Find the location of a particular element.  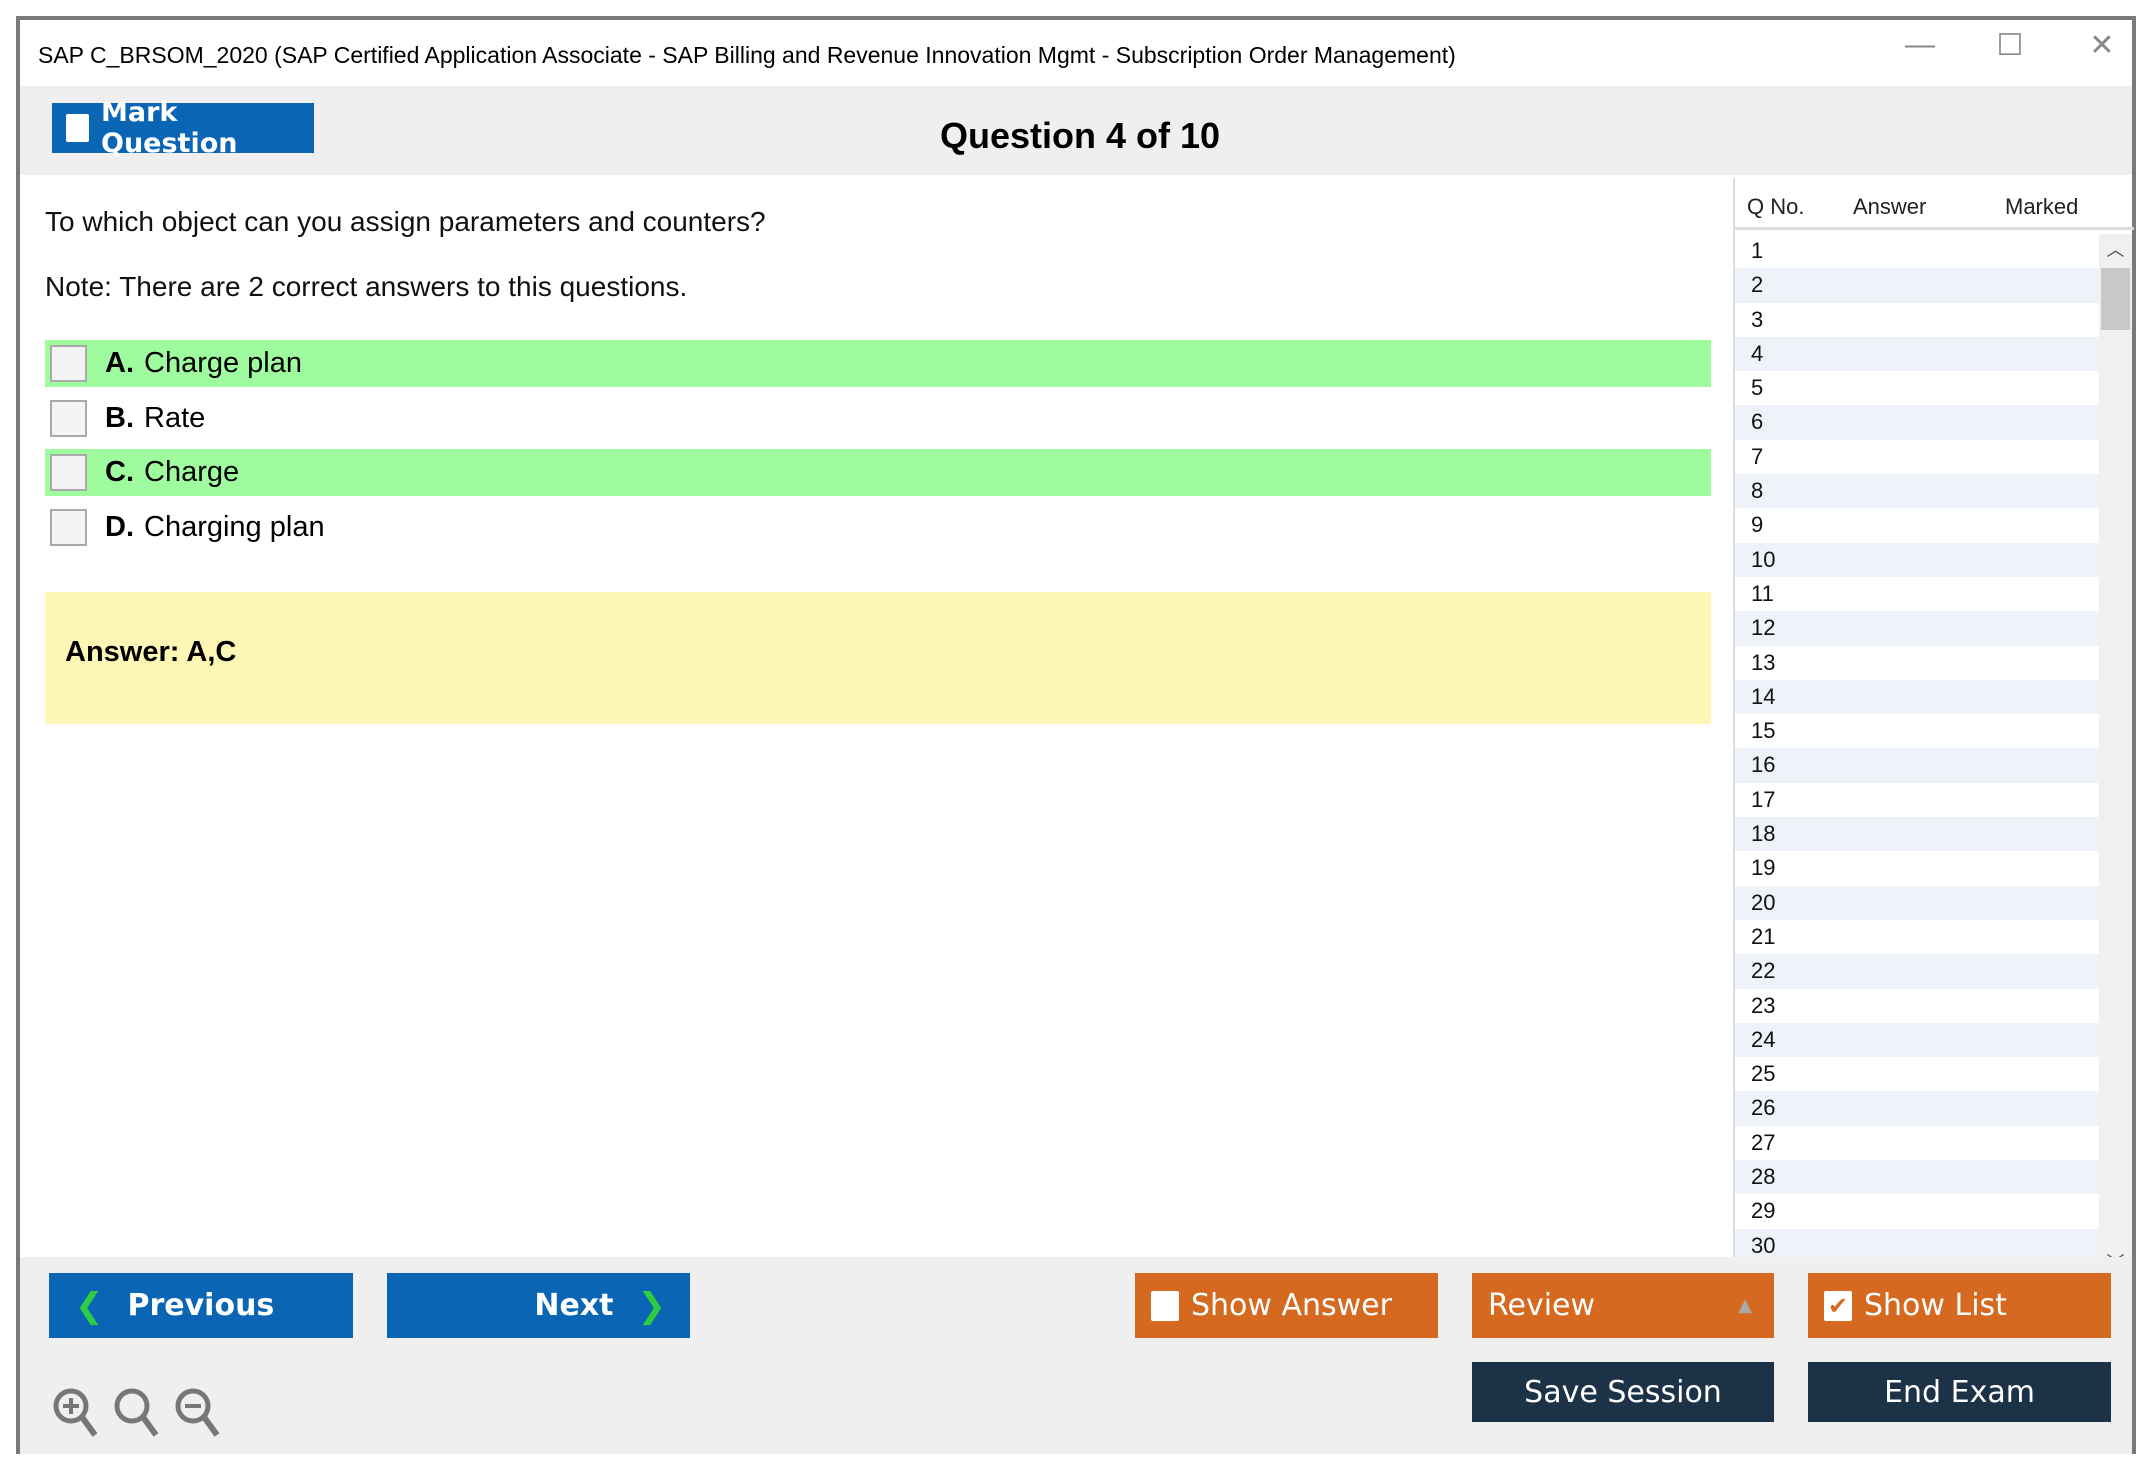

list-row: 21 is located at coordinates (1763, 936).